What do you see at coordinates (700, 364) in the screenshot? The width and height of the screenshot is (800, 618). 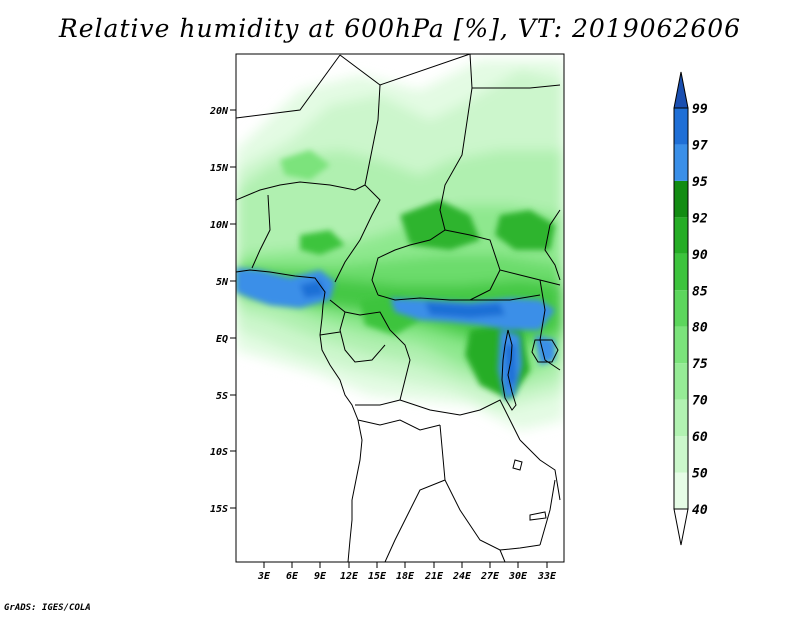 I see `colorbar-level-label: 75` at bounding box center [700, 364].